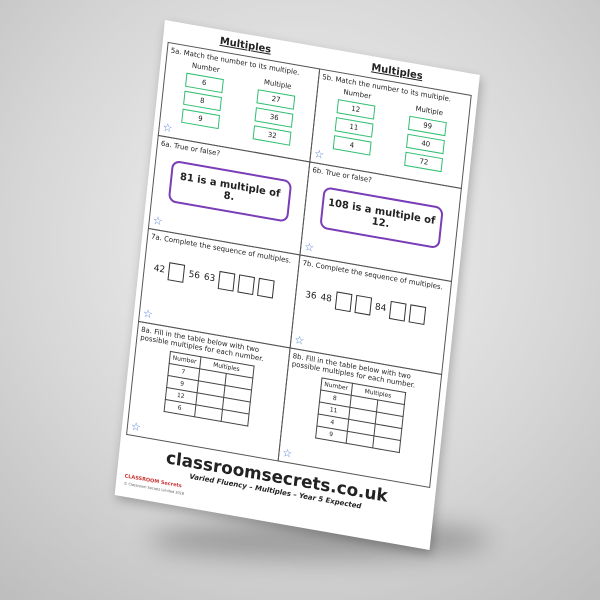 This screenshot has width=600, height=600. What do you see at coordinates (354, 127) in the screenshot?
I see `number-box: 11` at bounding box center [354, 127].